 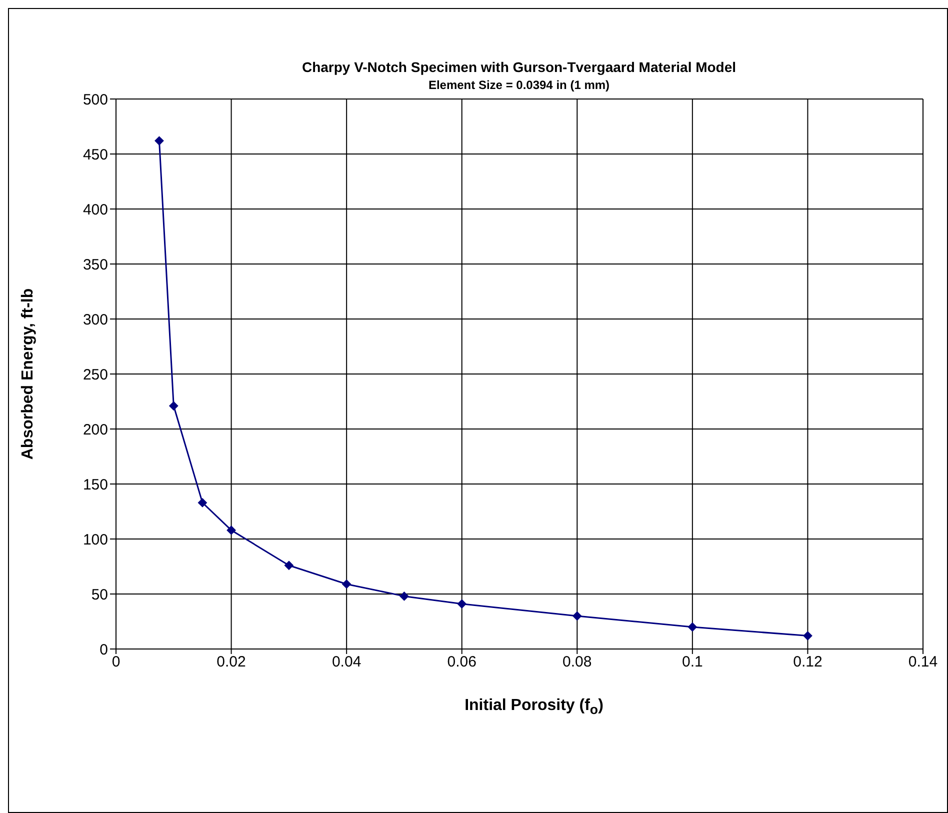 I want to click on x-tick-label: 0.06, so click(x=461, y=662).